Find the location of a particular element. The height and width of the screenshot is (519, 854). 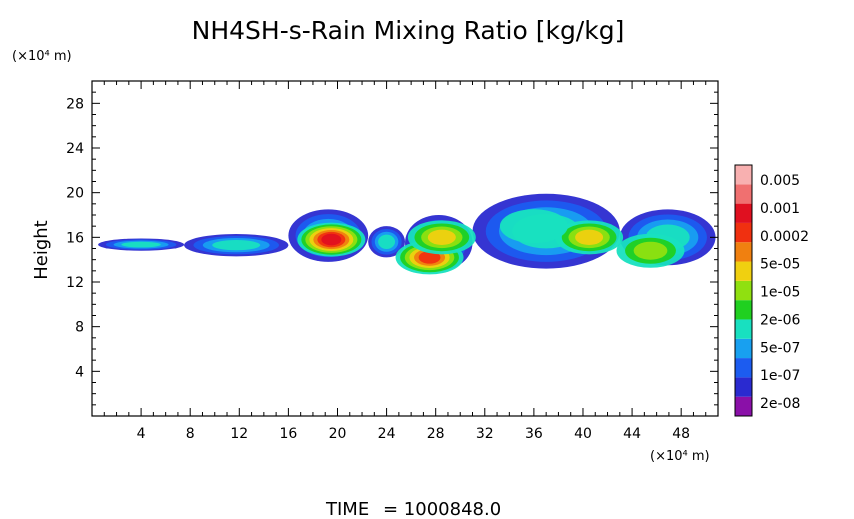

colorbar-label: 0.0002 is located at coordinates (784, 237).